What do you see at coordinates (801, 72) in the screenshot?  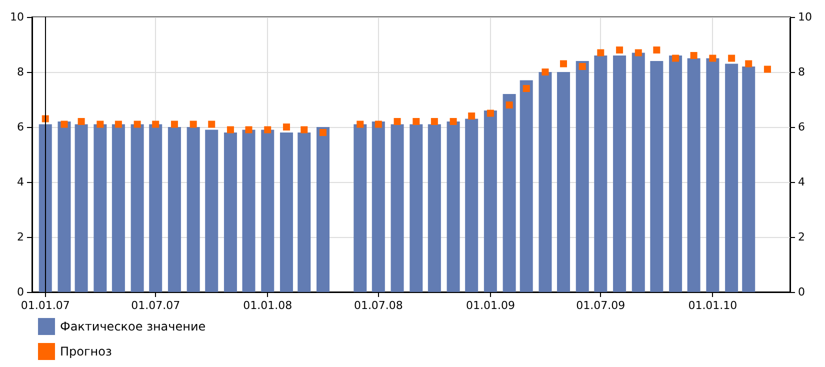 I see `y2-tick-label: 8` at bounding box center [801, 72].